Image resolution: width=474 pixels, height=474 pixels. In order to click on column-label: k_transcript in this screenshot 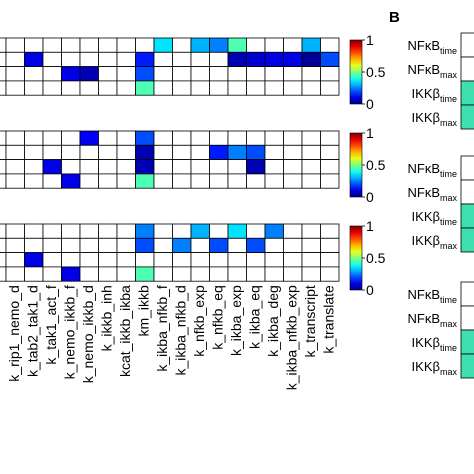, I will do `click(310, 321)`.